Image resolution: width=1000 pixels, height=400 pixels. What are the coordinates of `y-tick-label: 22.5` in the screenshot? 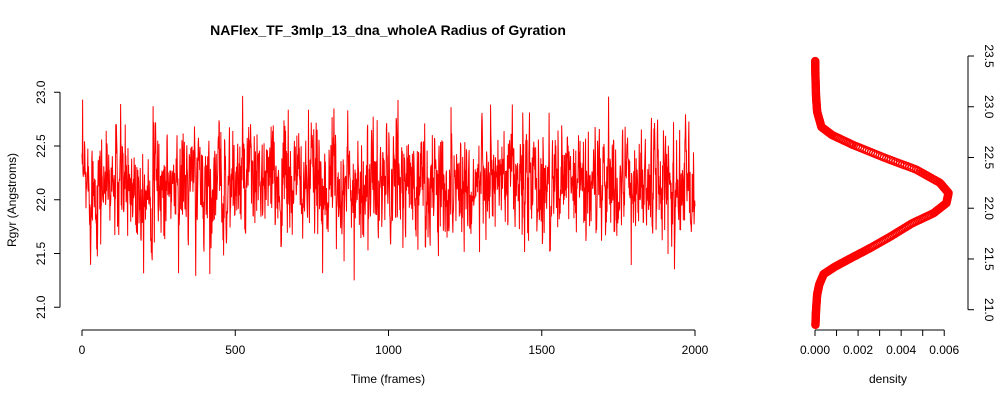 It's located at (41, 146).